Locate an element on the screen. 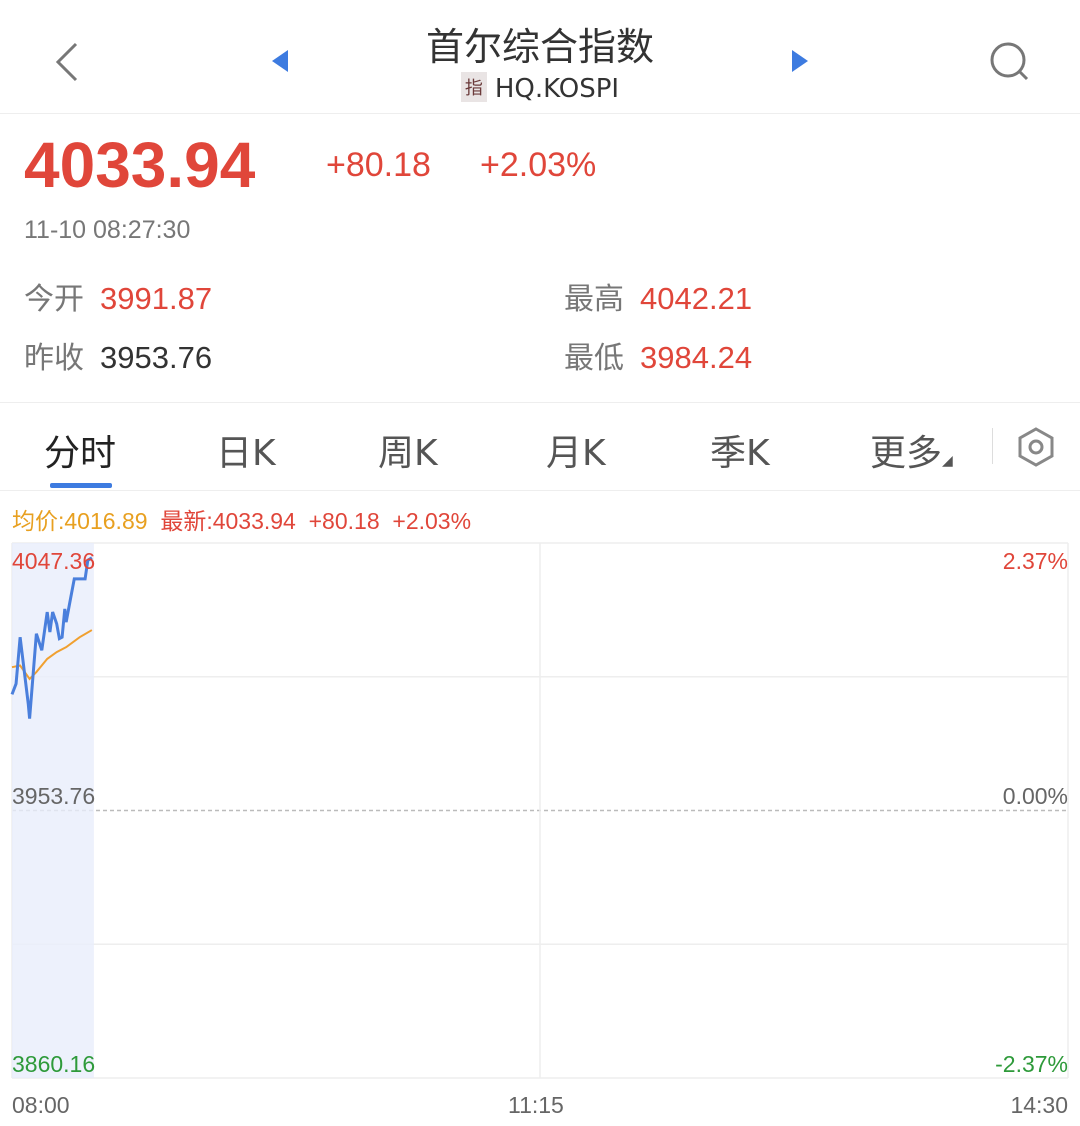  tab-weekly-k: 周K is located at coordinates (408, 453).